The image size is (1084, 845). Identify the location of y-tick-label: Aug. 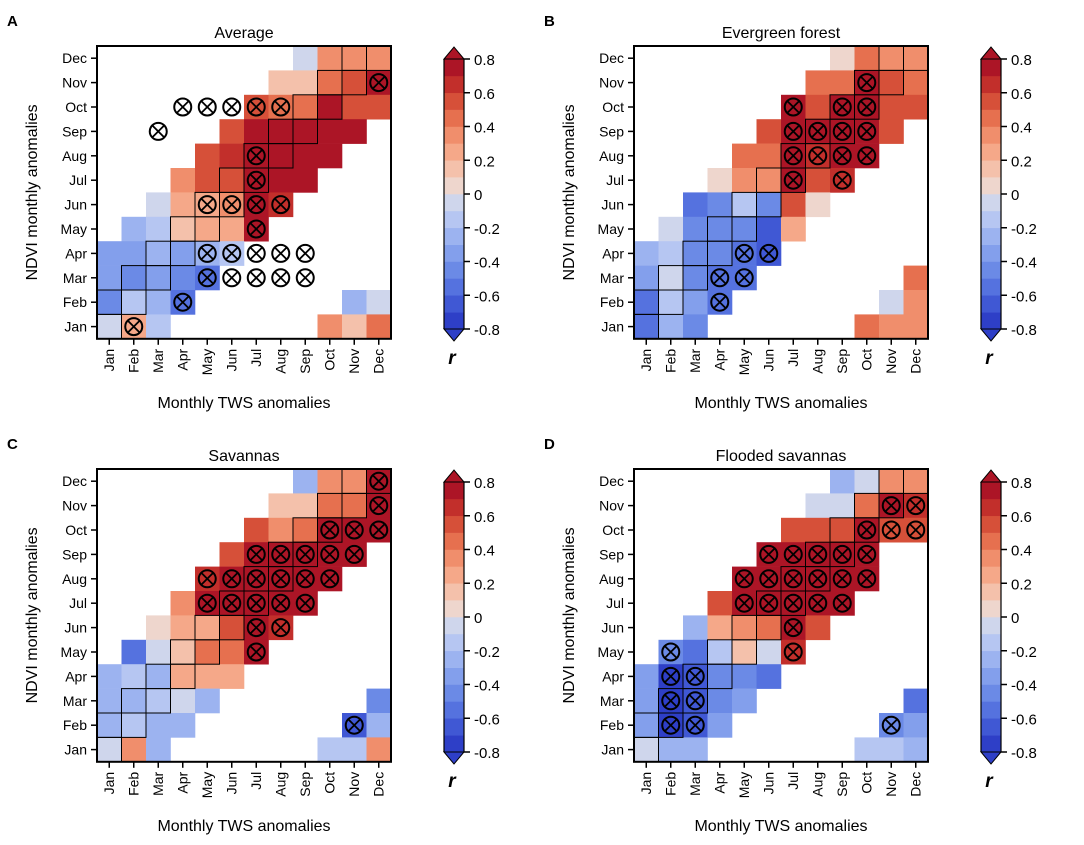
(611, 579).